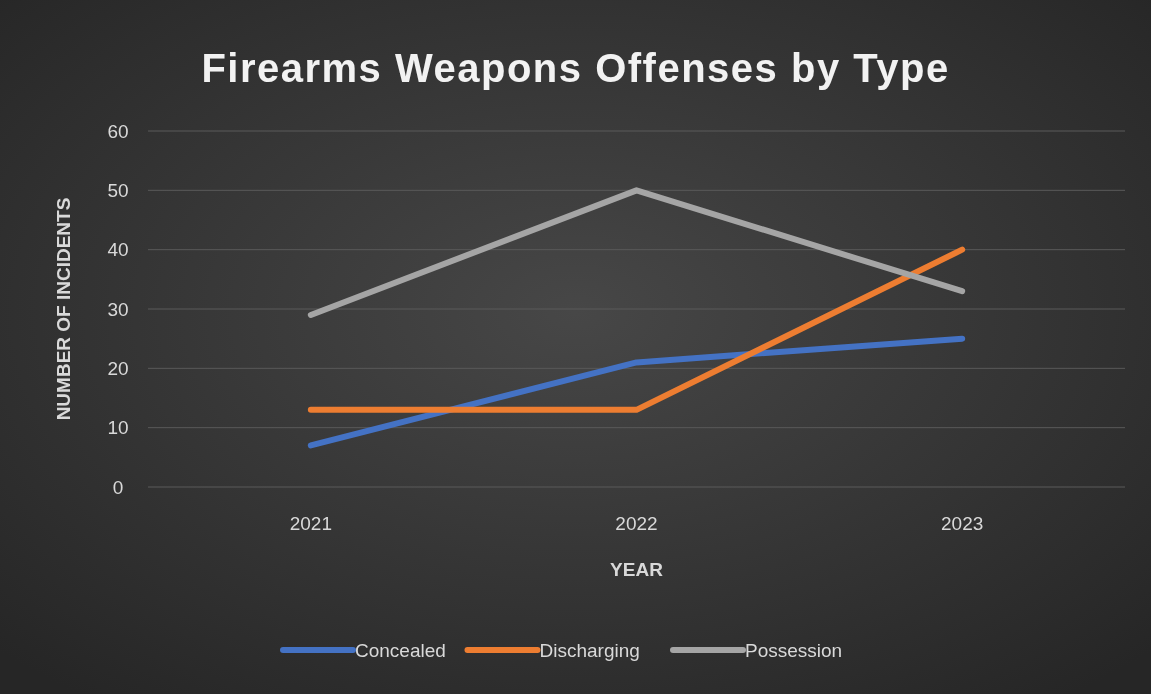 The image size is (1151, 694). I want to click on legend-label: Discharging, so click(589, 650).